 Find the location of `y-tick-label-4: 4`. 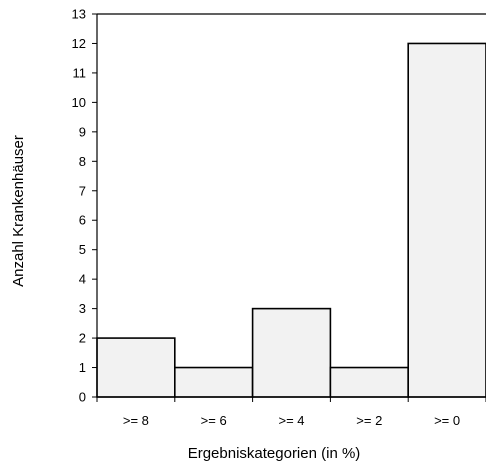

y-tick-label-4: 4 is located at coordinates (82, 279).